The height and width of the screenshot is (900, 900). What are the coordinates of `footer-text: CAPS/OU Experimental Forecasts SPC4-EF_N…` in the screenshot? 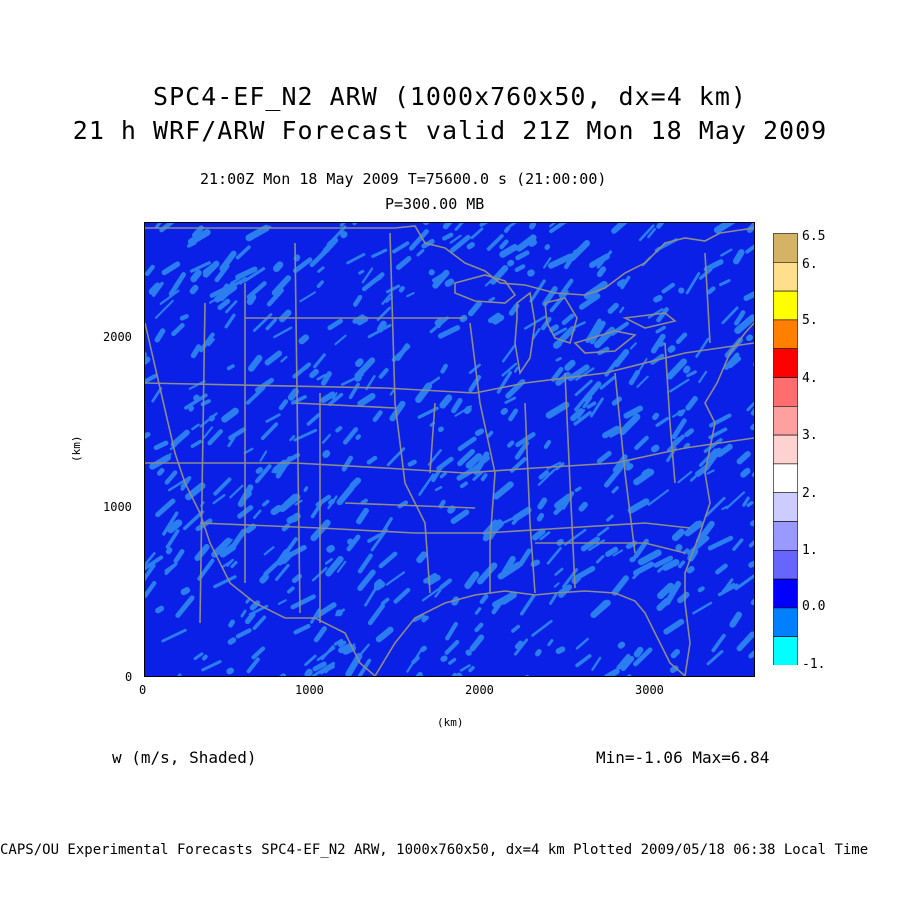 It's located at (434, 850).